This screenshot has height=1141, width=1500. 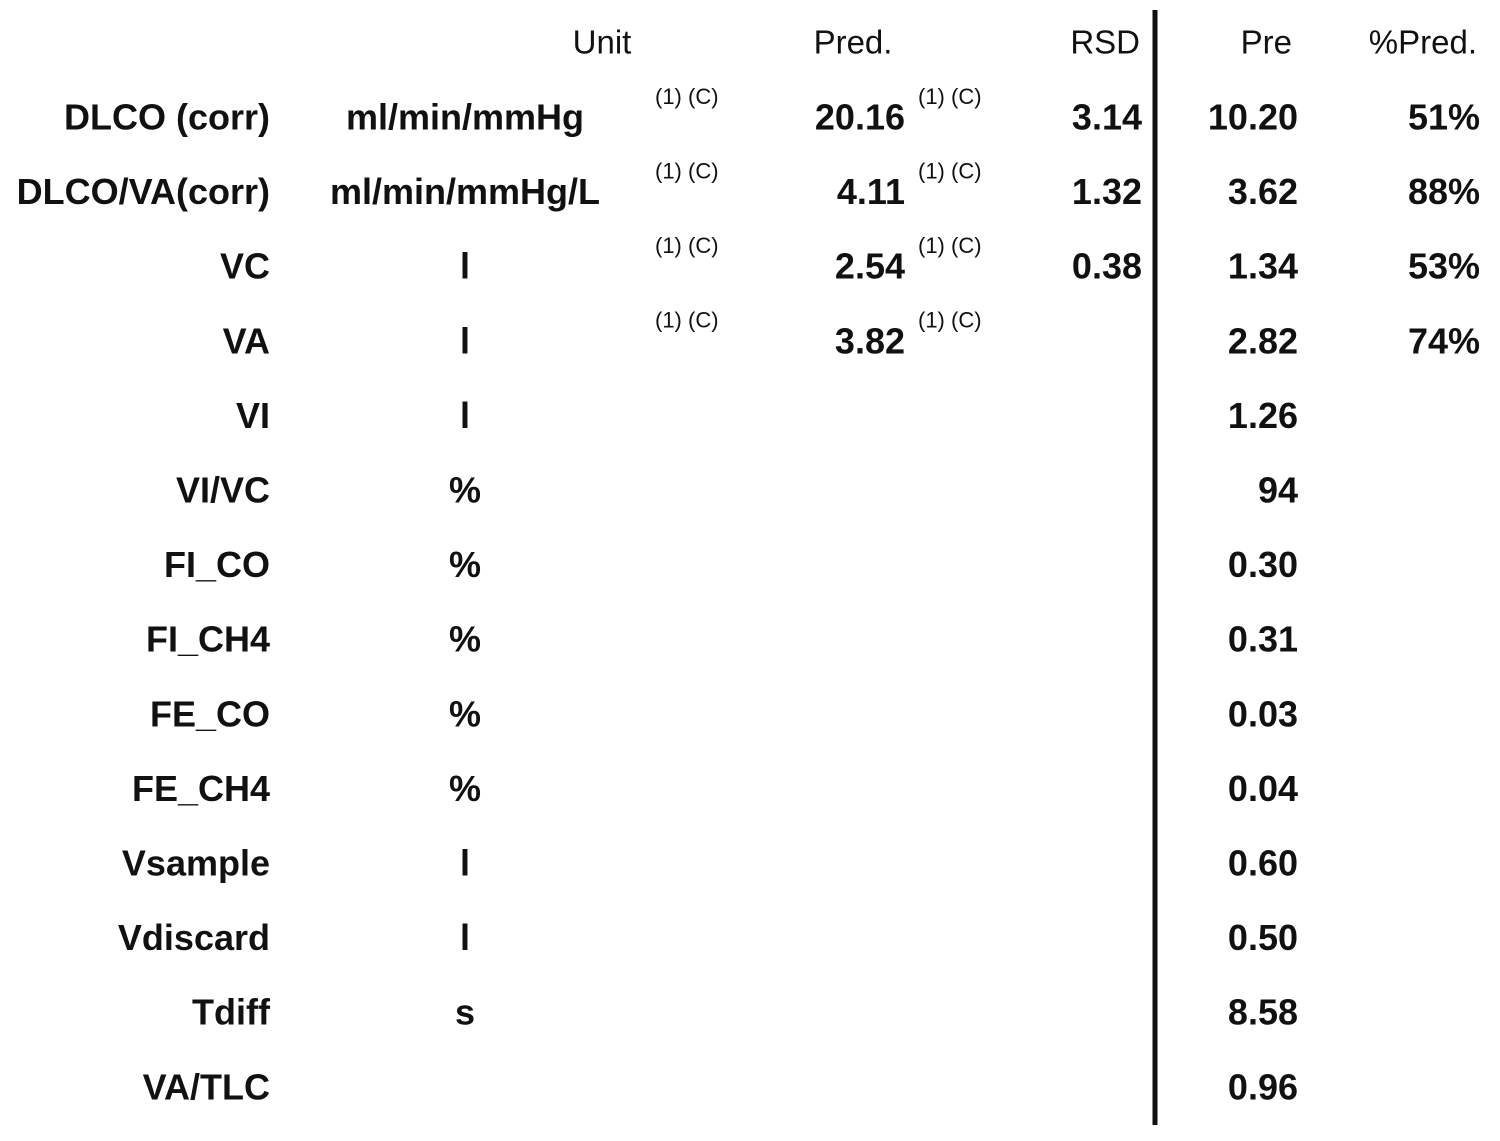 I want to click on cell-pre: 0.03, so click(x=1263, y=713).